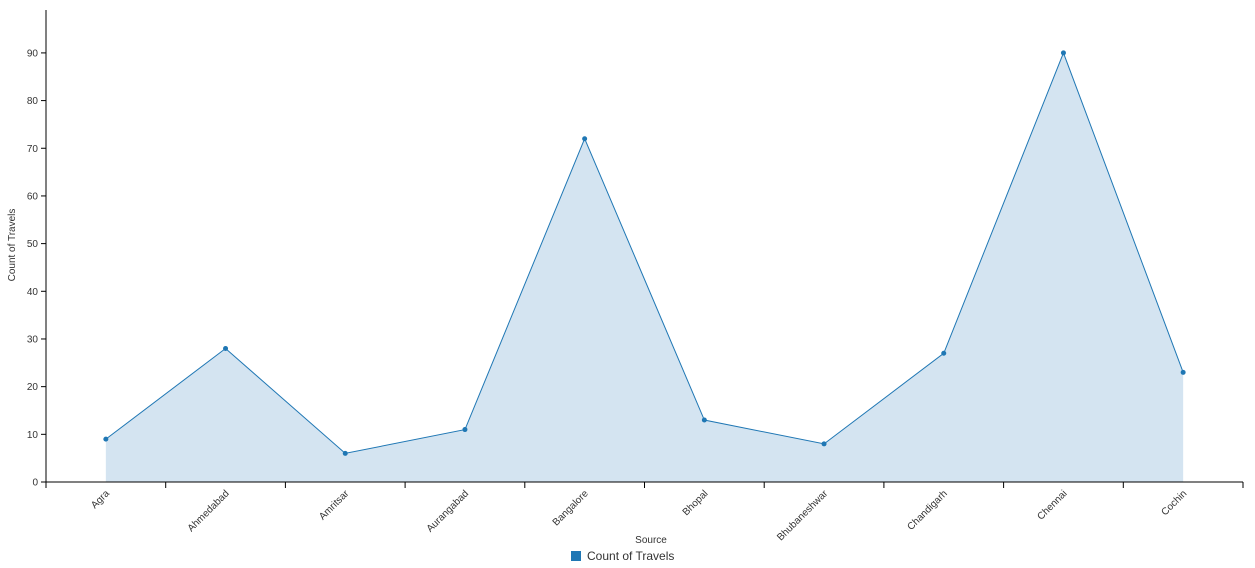 The width and height of the screenshot is (1255, 568). What do you see at coordinates (209, 511) in the screenshot?
I see `x-tick-label: Ahmedabad` at bounding box center [209, 511].